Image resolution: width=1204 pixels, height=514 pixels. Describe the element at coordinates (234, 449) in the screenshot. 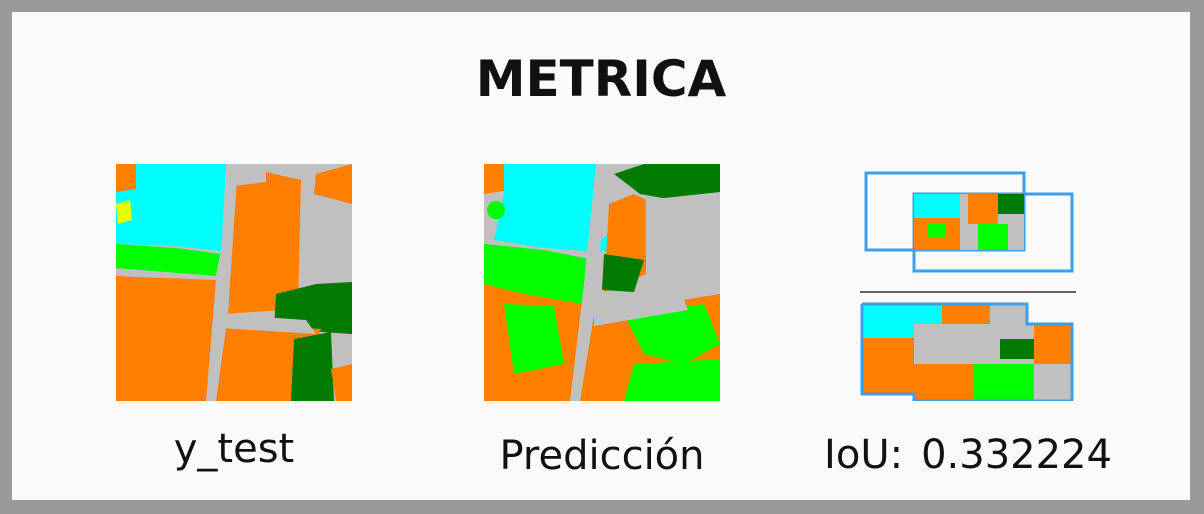

I see `ground-truth-caption: y_test` at that location.